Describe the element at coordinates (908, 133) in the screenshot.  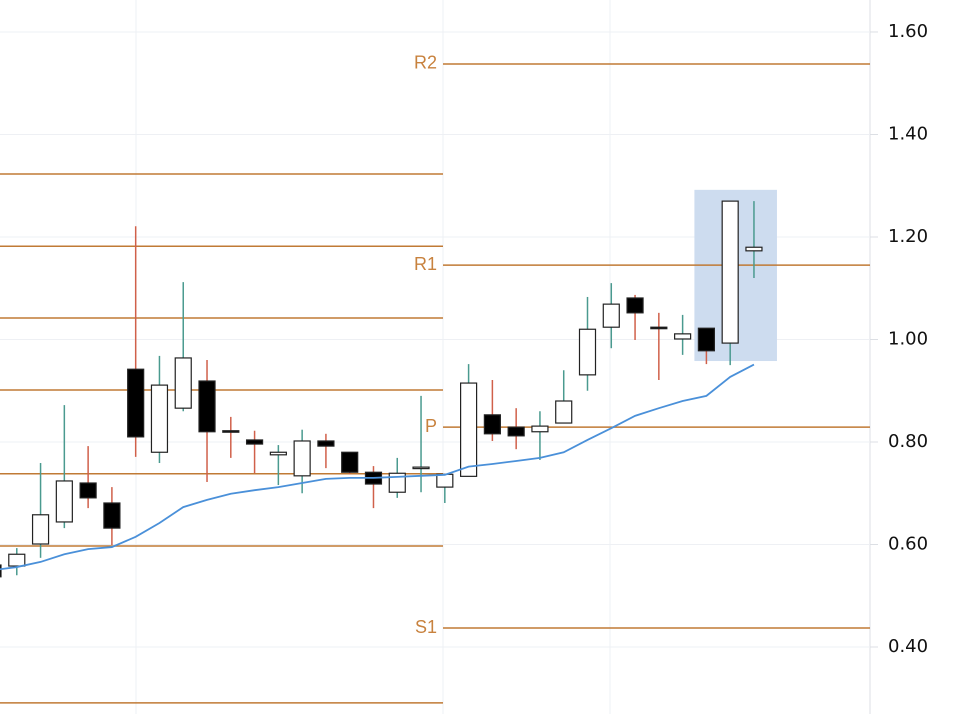
I see `y-tick-label: 1.40` at that location.